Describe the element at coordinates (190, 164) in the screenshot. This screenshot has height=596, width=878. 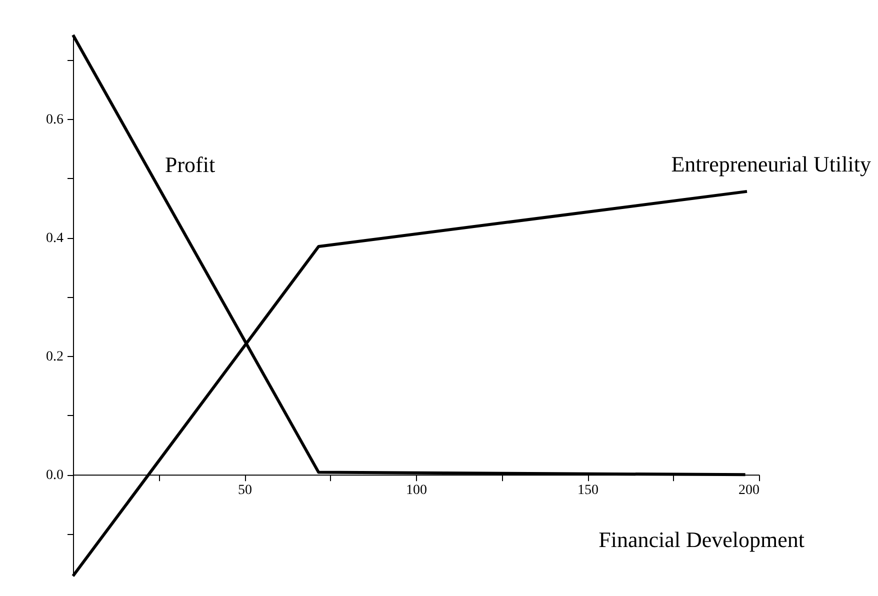
I see `series-label: Profit` at that location.